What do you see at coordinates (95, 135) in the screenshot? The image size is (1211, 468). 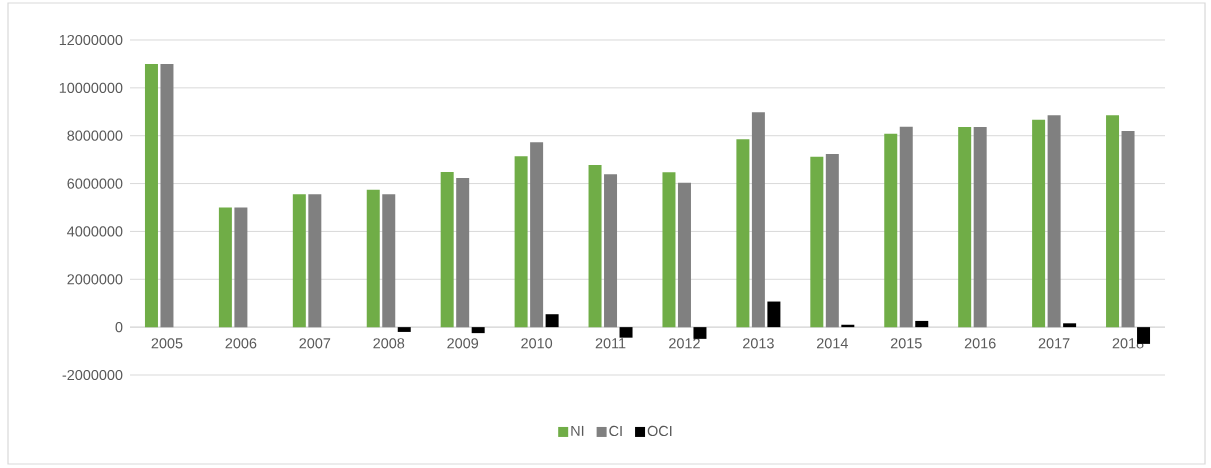 I see `y-tick-label: 8000000` at bounding box center [95, 135].